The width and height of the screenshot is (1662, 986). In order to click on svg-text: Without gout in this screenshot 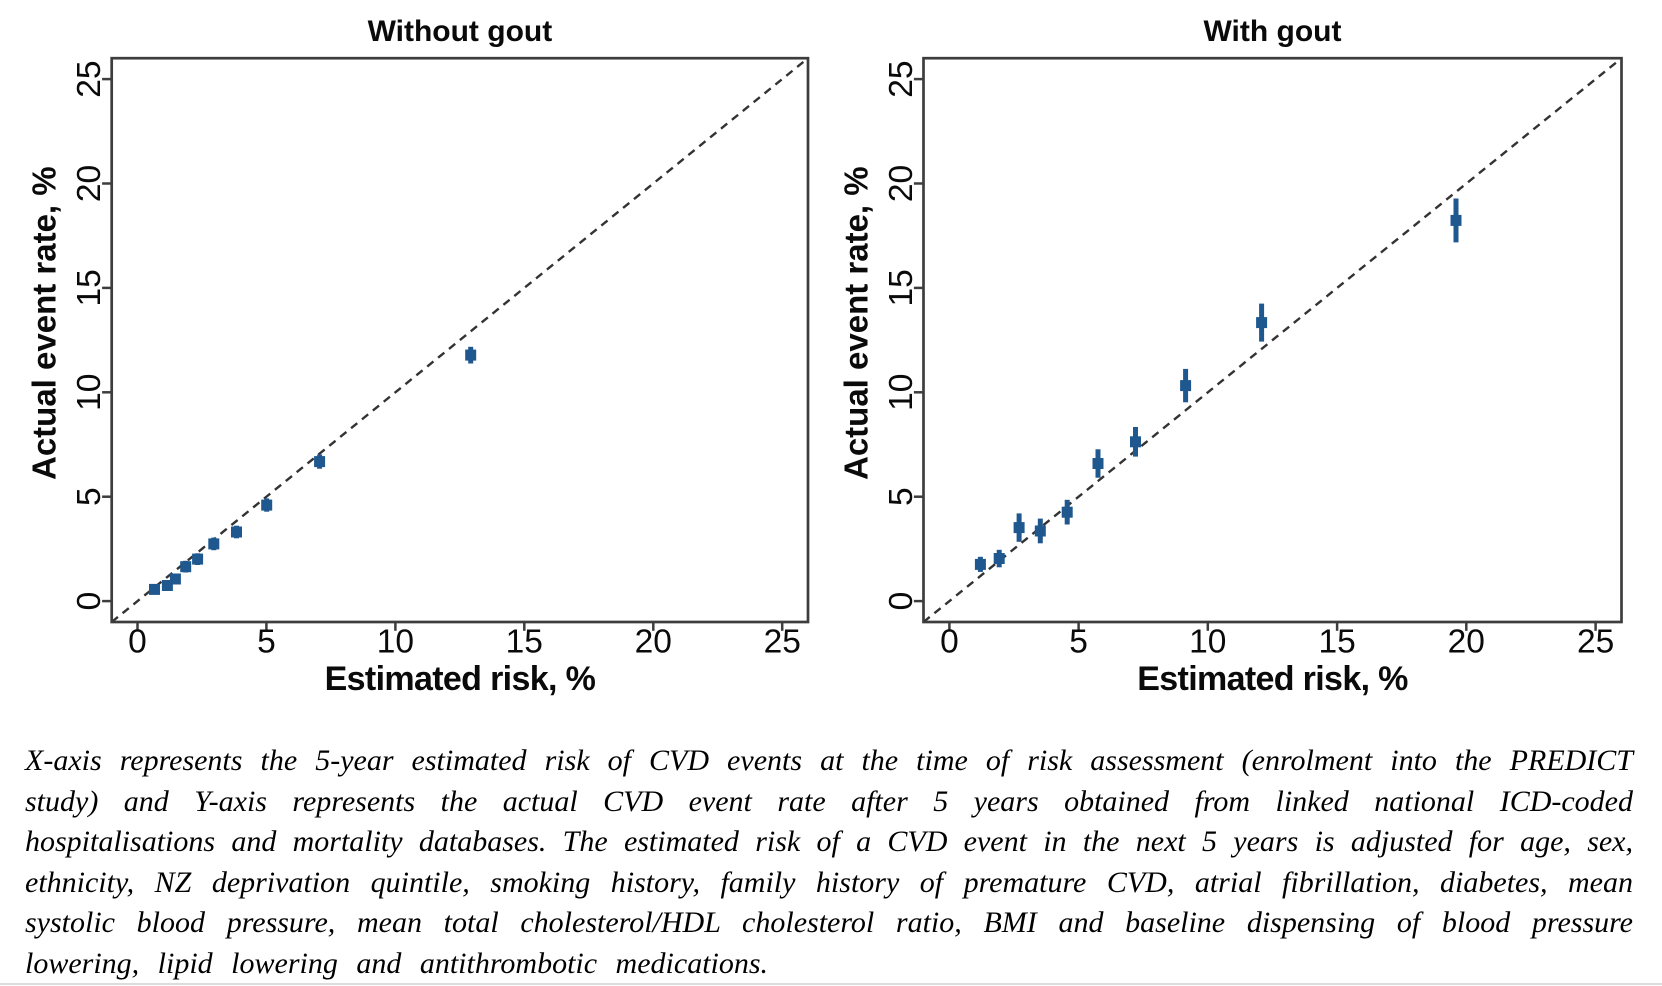, I will do `click(460, 31)`.